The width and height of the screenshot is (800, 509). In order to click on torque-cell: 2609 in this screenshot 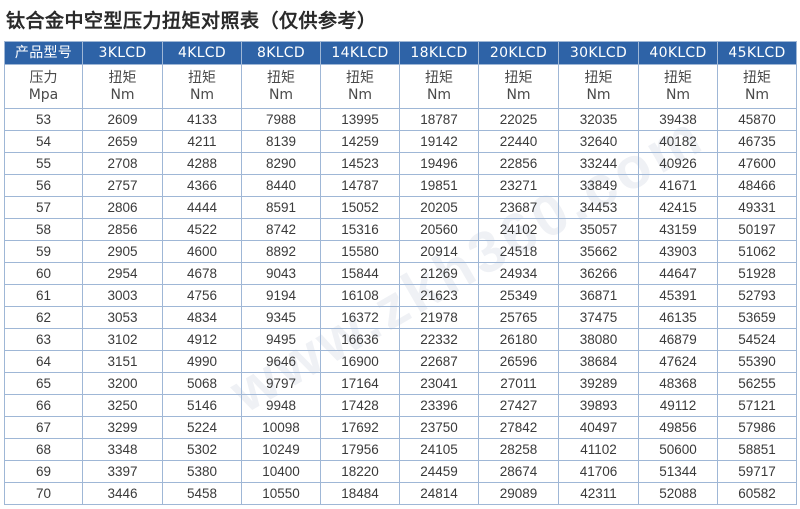, I will do `click(122, 119)`.